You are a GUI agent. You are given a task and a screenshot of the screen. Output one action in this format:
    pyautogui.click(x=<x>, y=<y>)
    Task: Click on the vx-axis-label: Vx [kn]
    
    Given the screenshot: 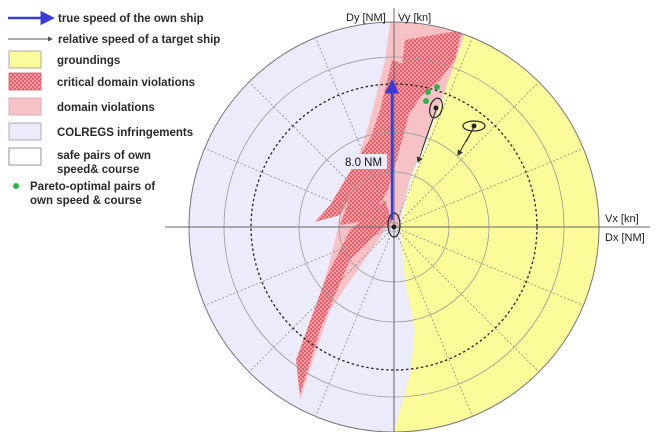 What is the action you would take?
    pyautogui.click(x=622, y=219)
    